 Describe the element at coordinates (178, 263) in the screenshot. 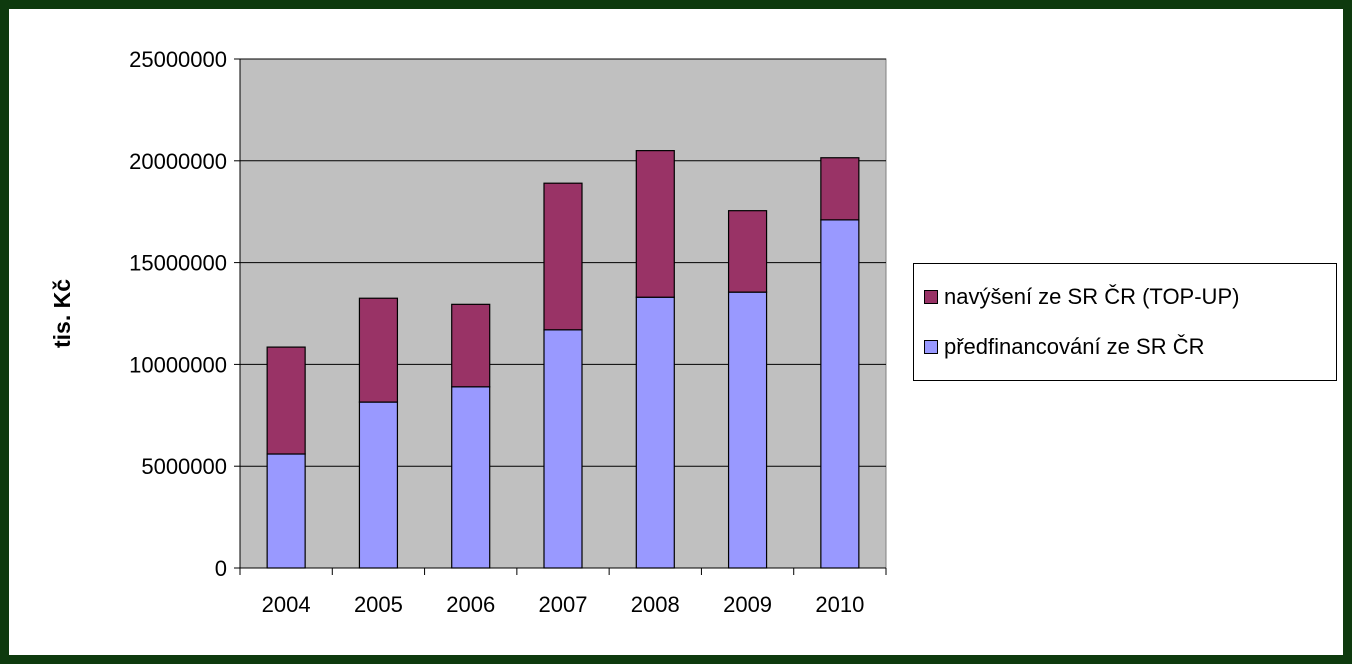

I see `y-tick-label-3: 15000000` at that location.